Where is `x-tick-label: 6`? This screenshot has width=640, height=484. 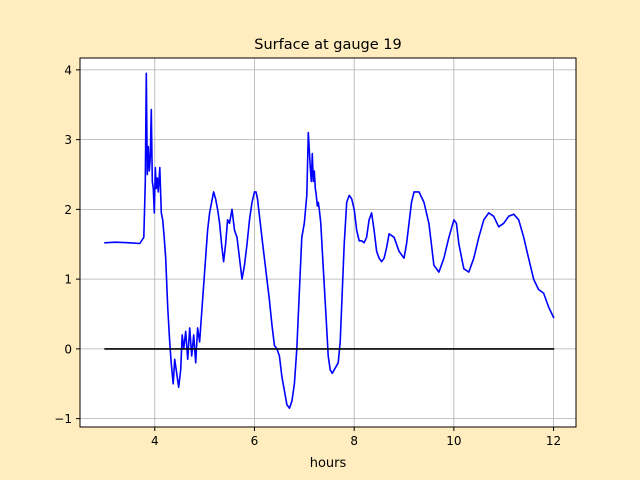 x-tick-label: 6 is located at coordinates (255, 441).